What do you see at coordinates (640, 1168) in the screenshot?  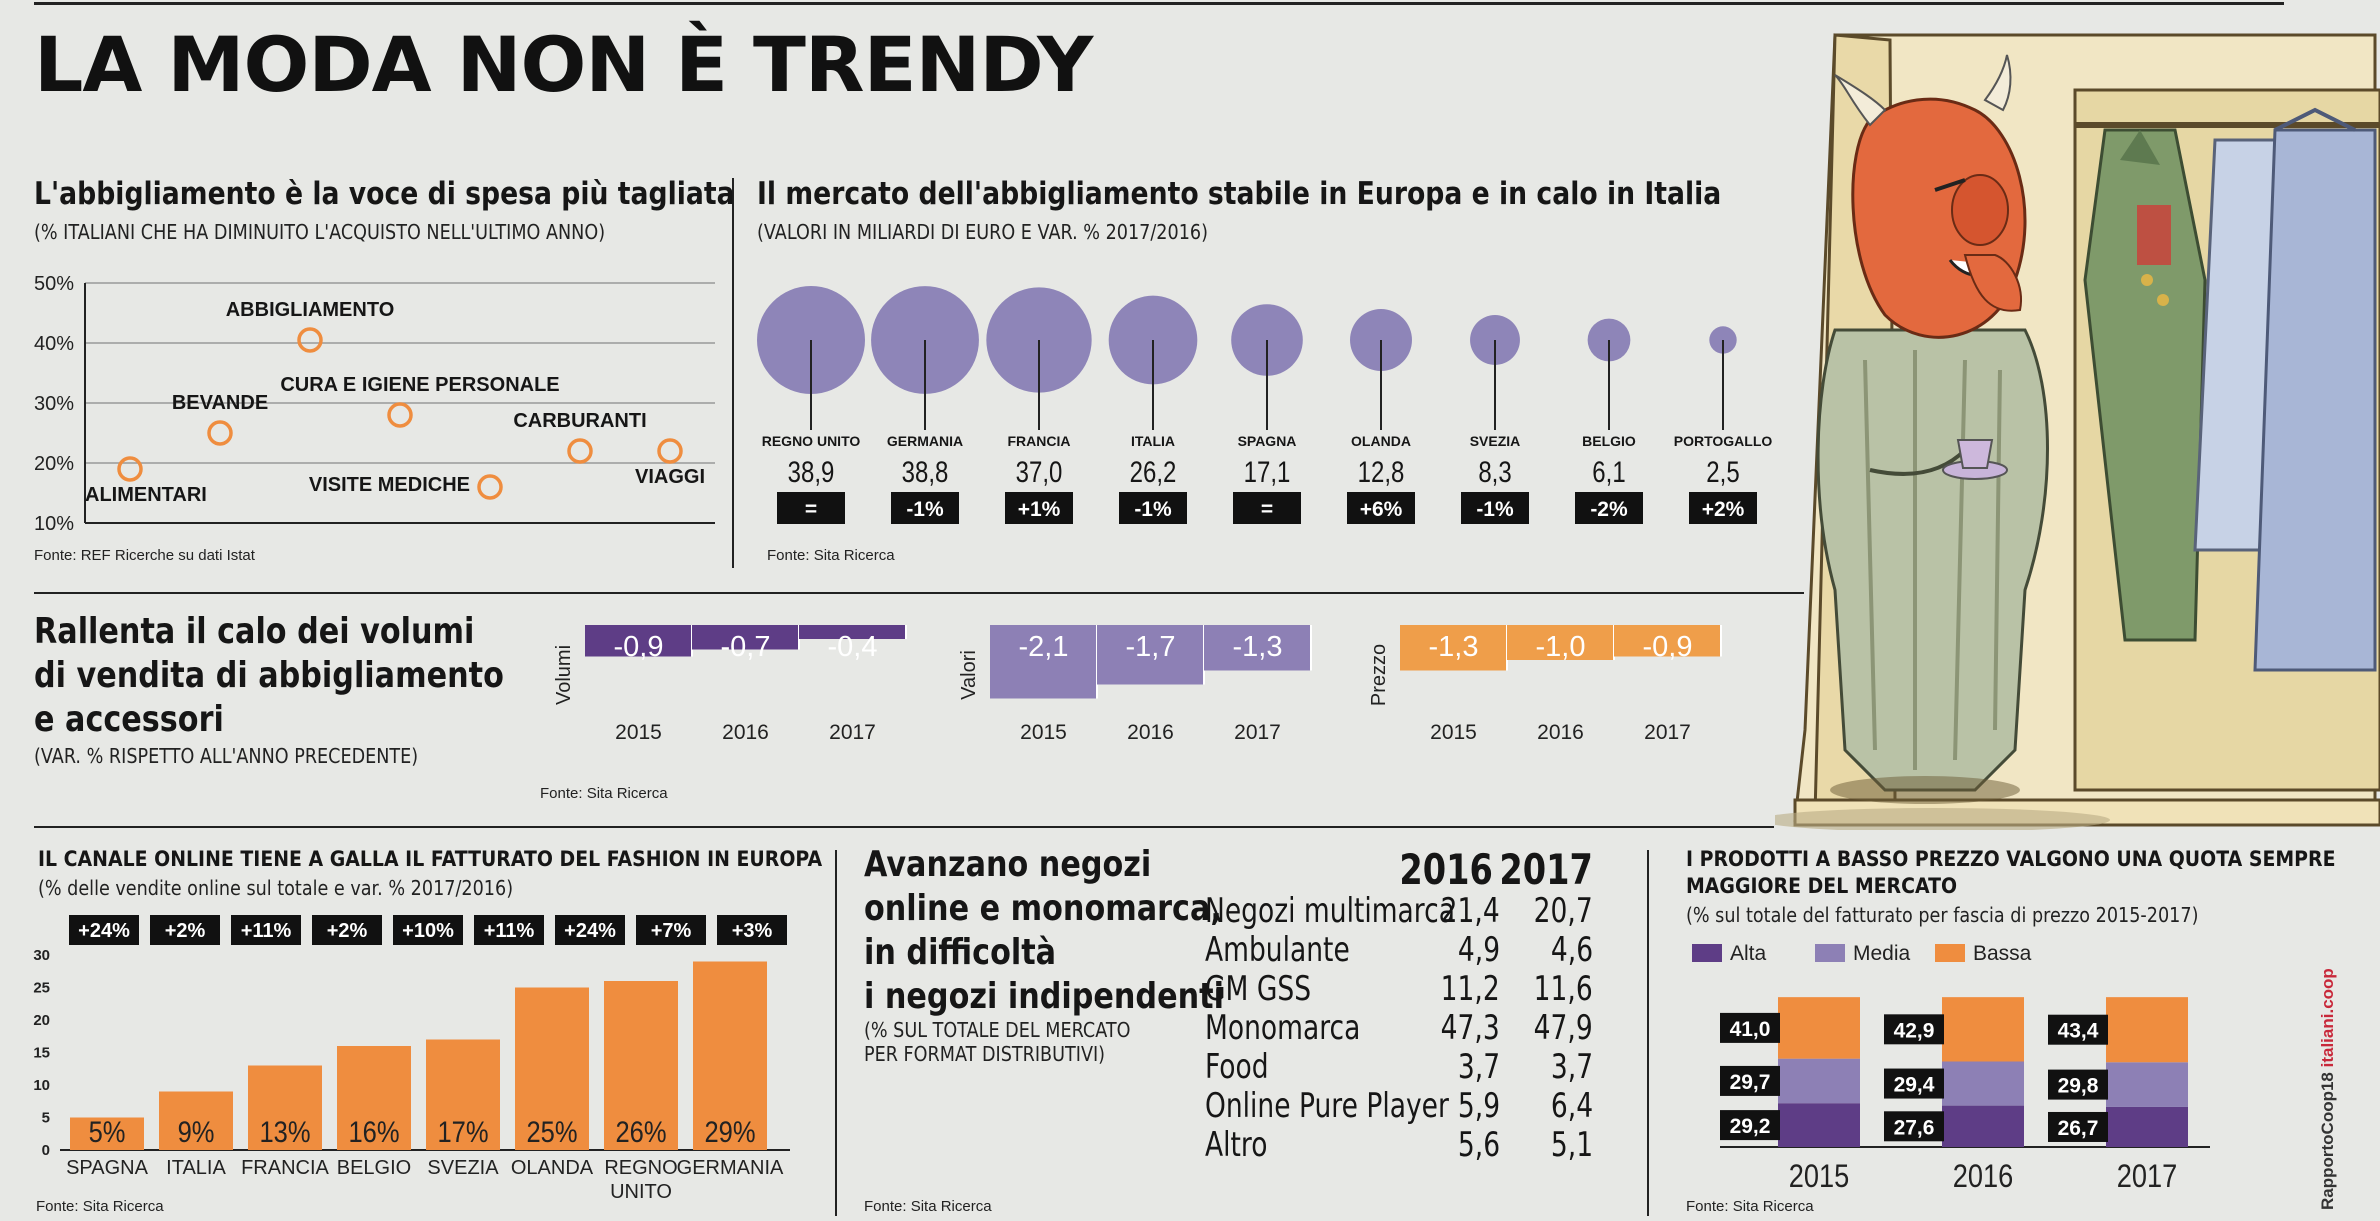 I see `country-label: REGNO` at bounding box center [640, 1168].